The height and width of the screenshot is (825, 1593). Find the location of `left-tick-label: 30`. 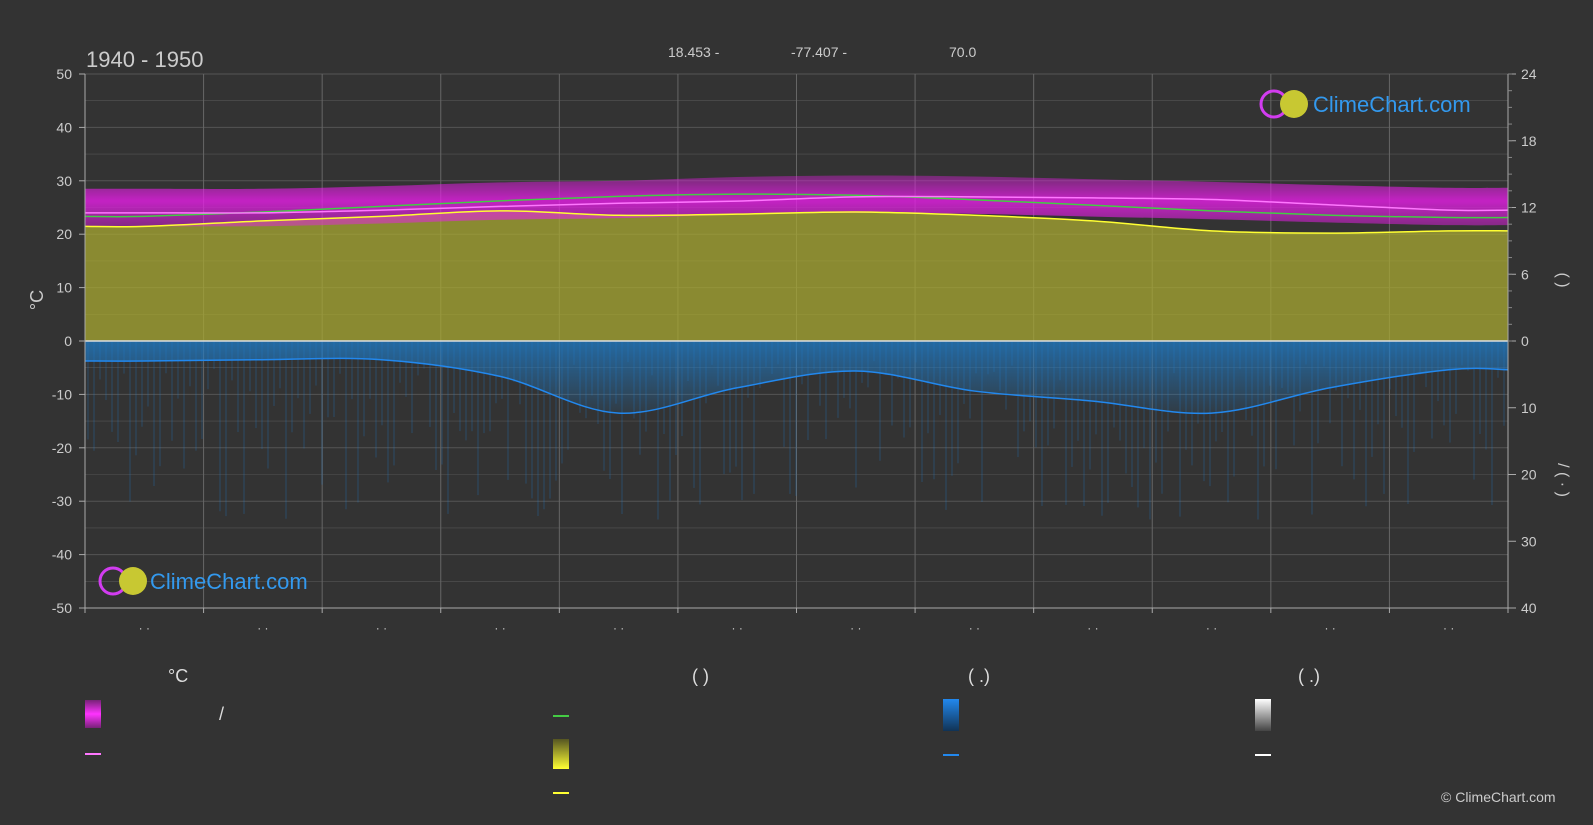

left-tick-label: 30 is located at coordinates (64, 181).